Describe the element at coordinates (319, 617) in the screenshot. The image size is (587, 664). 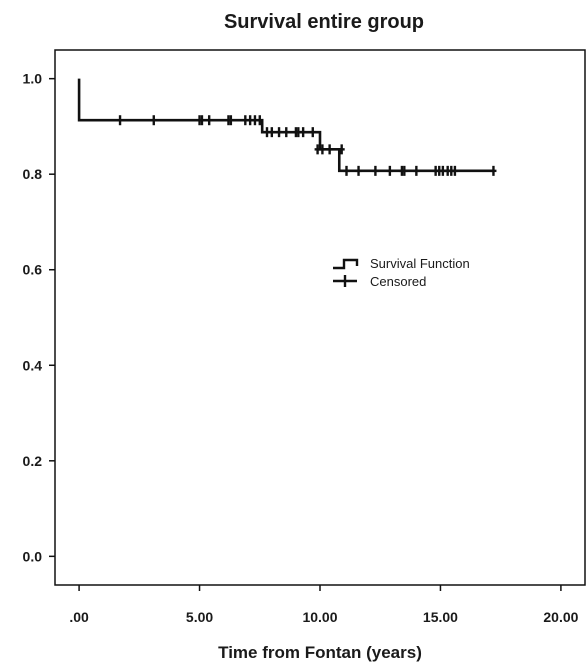
I see `x-tick-label: 10.00` at that location.